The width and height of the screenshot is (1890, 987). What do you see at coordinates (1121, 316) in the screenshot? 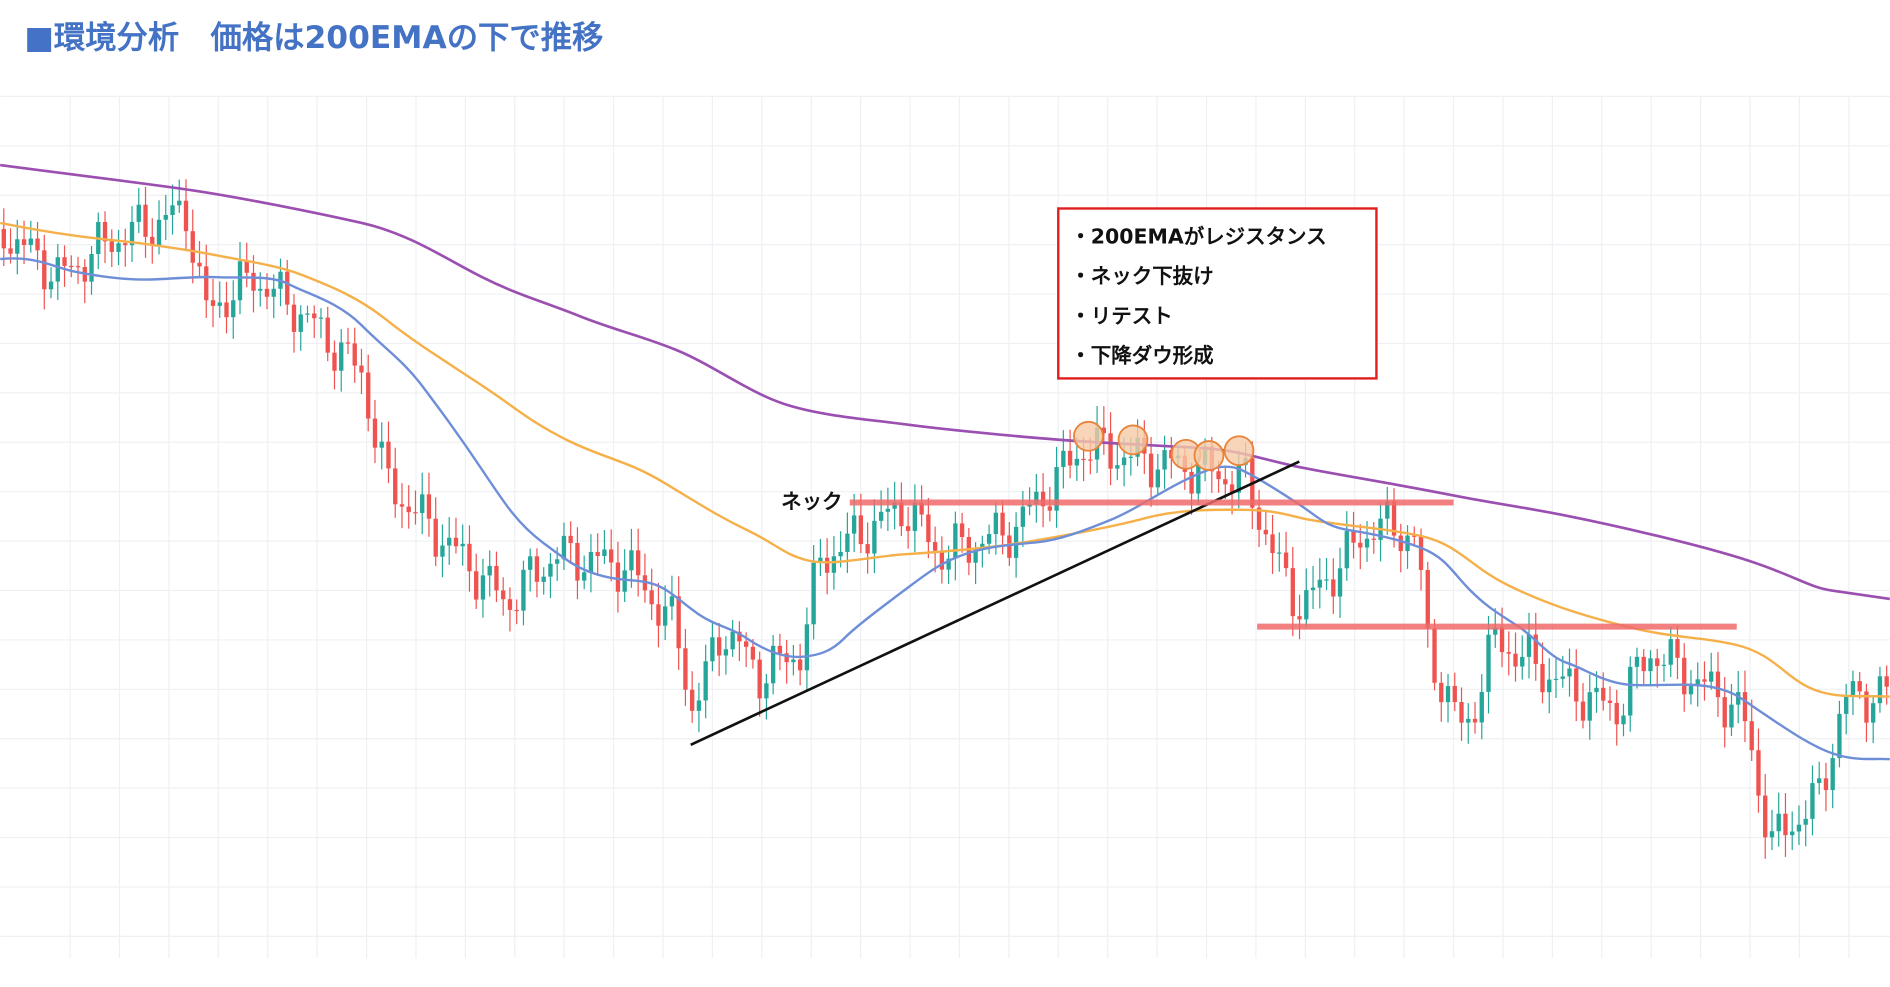
I see `annotation-item: ・リテスト` at bounding box center [1121, 316].